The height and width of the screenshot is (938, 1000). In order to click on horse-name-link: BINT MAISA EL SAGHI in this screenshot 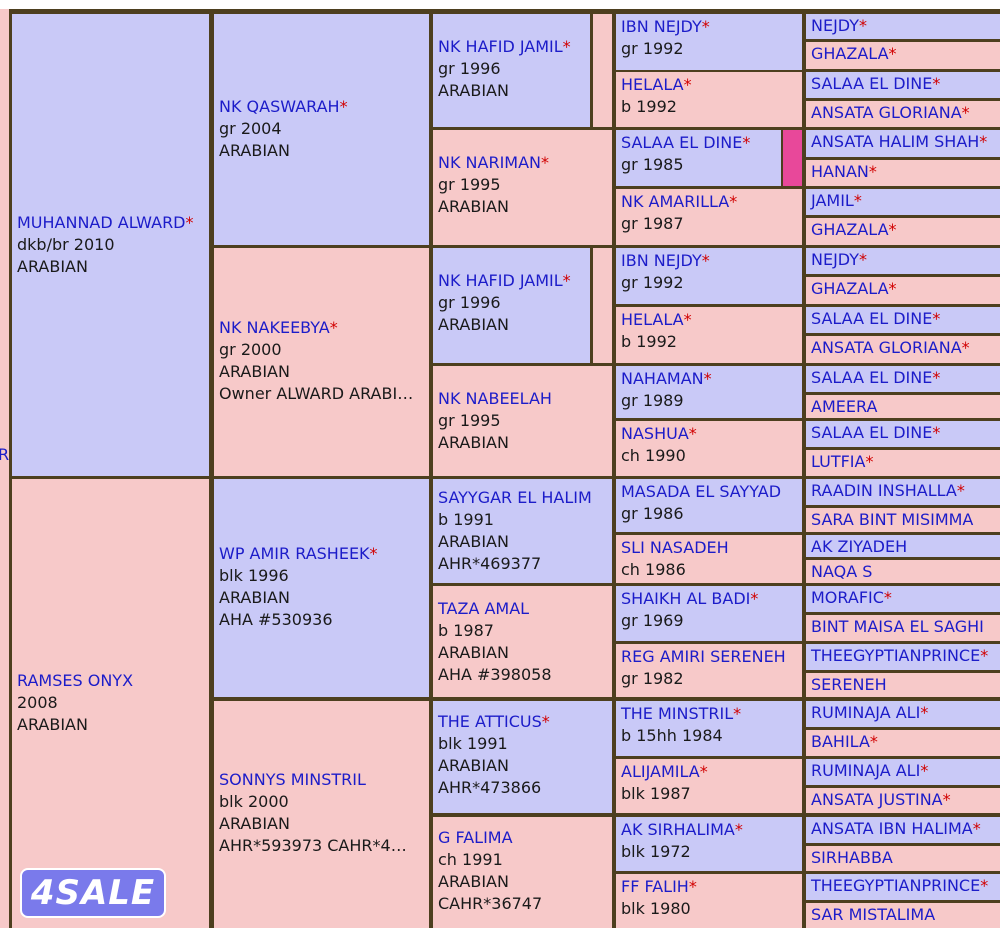, I will do `click(897, 626)`.